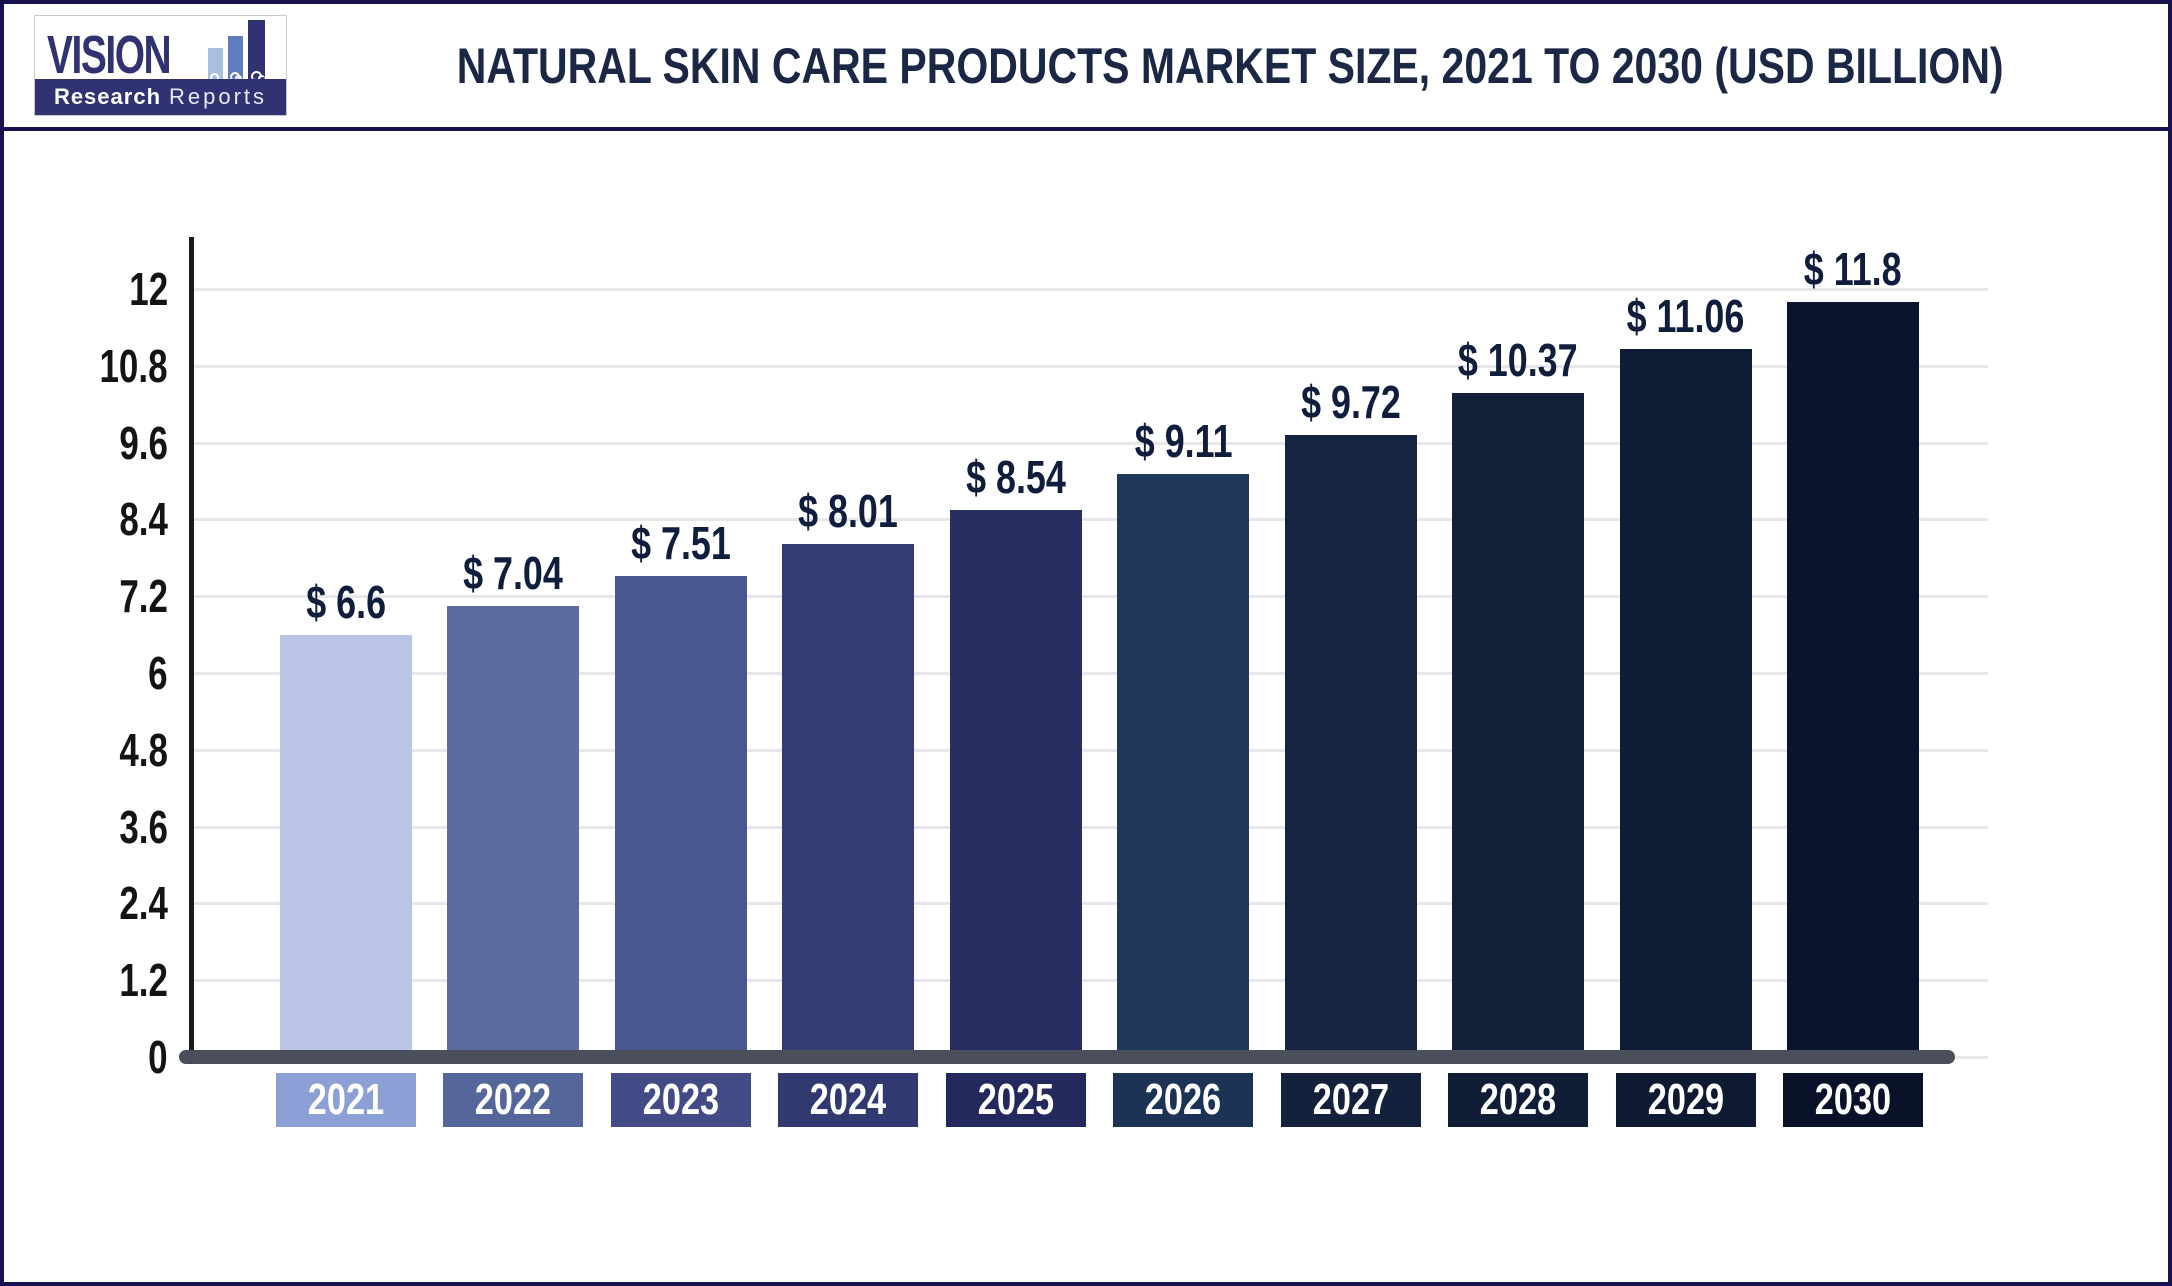 This screenshot has height=1286, width=2172. Describe the element at coordinates (1088, 904) in the screenshot. I see `y-gridline-2.4` at that location.